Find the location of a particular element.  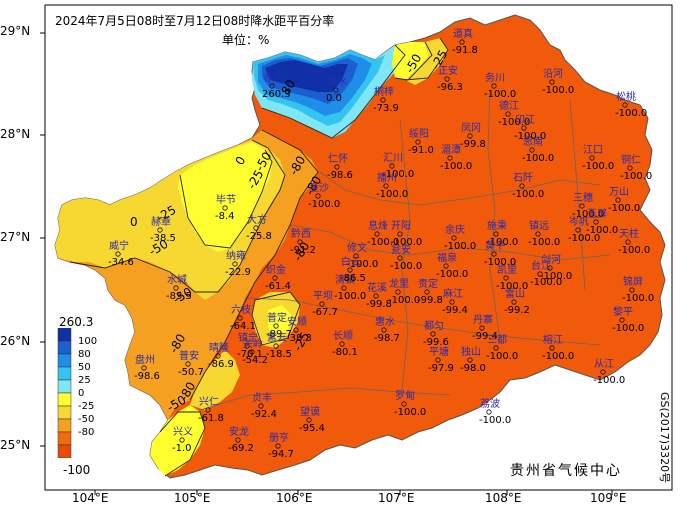

station-value: -50.7 is located at coordinates (191, 372).